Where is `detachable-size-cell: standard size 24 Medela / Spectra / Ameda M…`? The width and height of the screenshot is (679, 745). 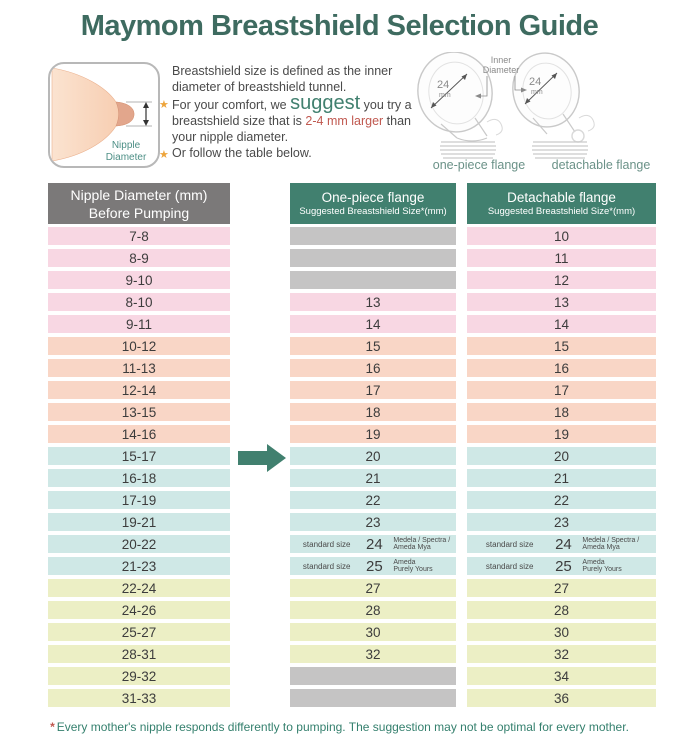 detachable-size-cell: standard size 24 Medela / Spectra / Ameda M… is located at coordinates (561, 544).